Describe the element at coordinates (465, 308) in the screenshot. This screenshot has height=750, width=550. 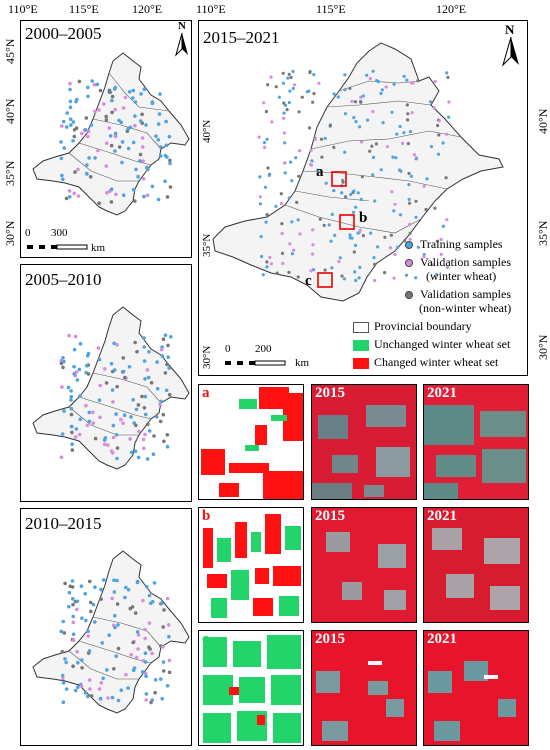
I see `legend-val-nw-sub: (non-winter wheat)` at that location.